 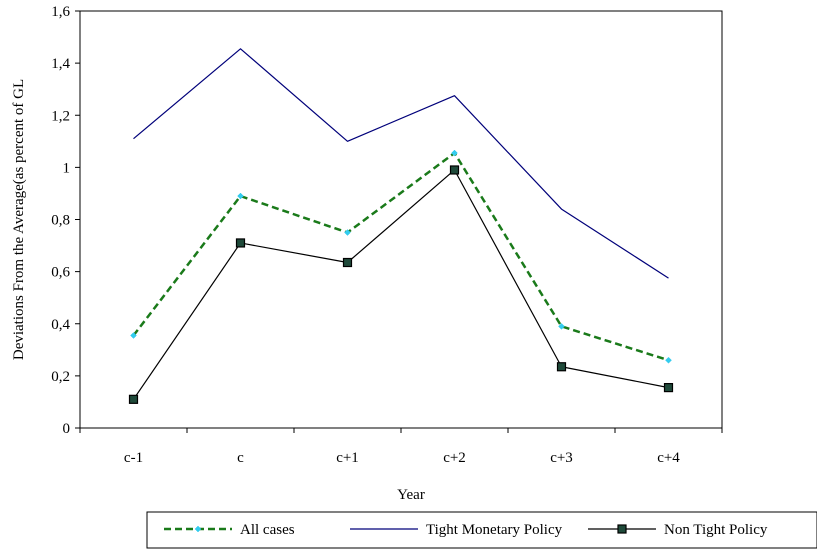 I want to click on x-tick-label: c+3, so click(x=561, y=458).